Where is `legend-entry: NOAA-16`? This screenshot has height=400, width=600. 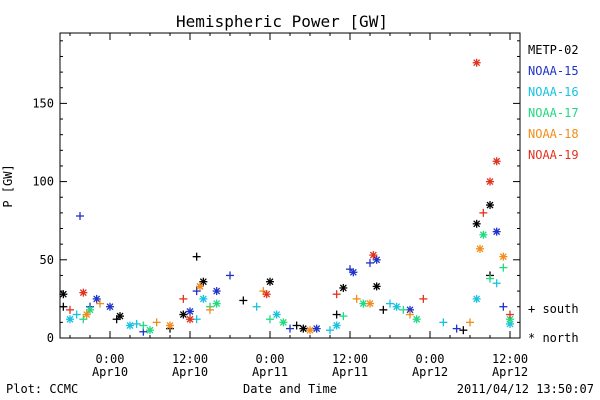 legend-entry: NOAA-16 is located at coordinates (553, 92).